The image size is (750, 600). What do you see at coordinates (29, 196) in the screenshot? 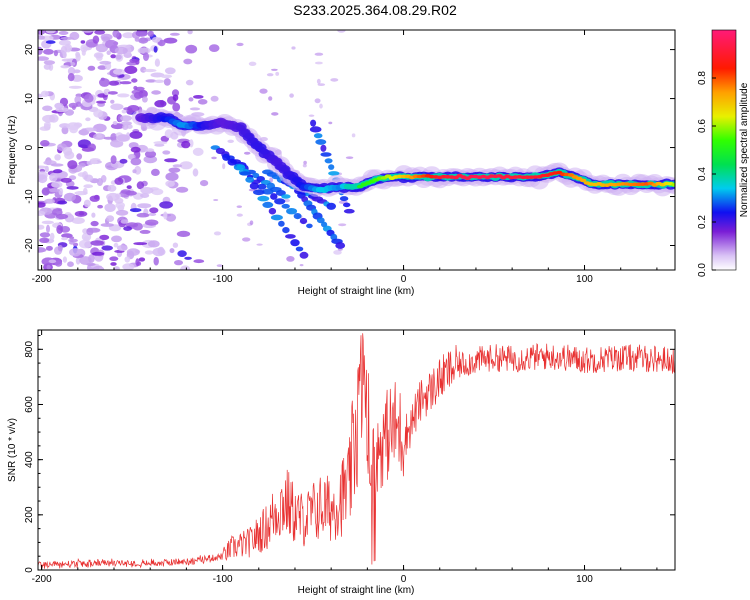
I see `spectrogram-y-tick-label: -10` at bounding box center [29, 196].